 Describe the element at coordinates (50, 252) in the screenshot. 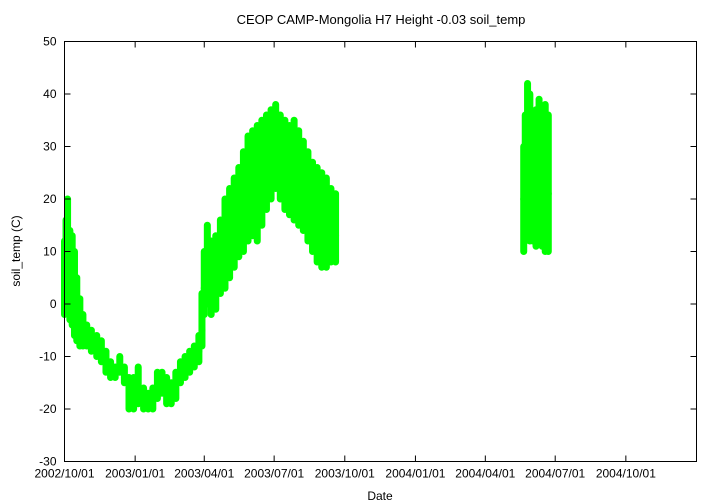

I see `y-tick-label: 10` at that location.